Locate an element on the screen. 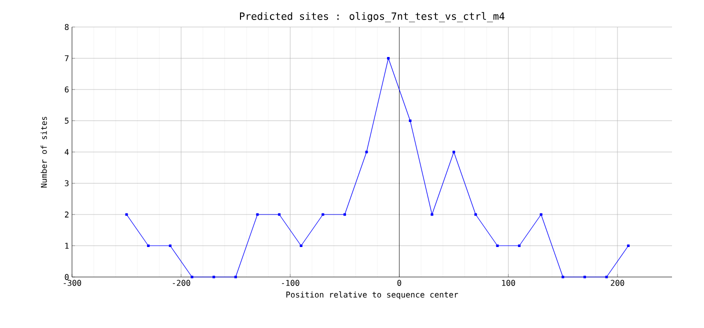 This screenshot has width=704, height=328. chart-title: Predicted sites : oligos_7nt_test_vs_ctrl_m4 is located at coordinates (372, 17).